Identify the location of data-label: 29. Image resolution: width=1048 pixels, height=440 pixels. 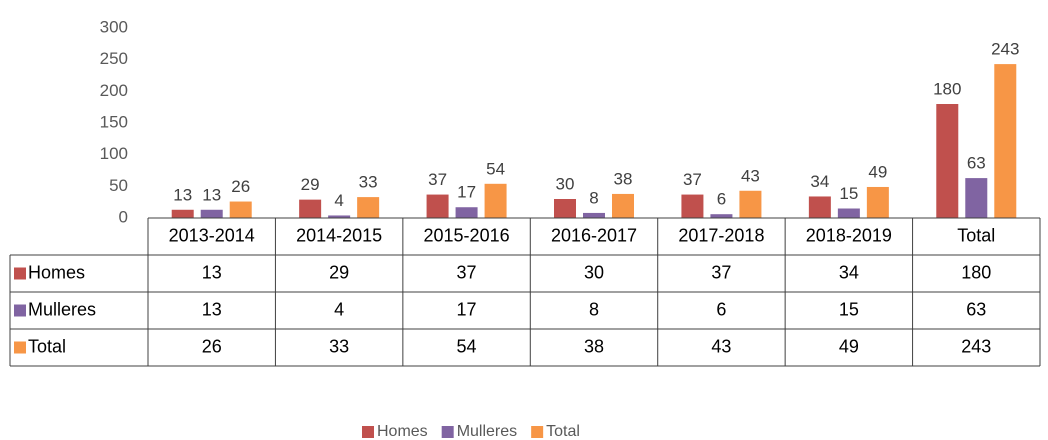
(310, 184).